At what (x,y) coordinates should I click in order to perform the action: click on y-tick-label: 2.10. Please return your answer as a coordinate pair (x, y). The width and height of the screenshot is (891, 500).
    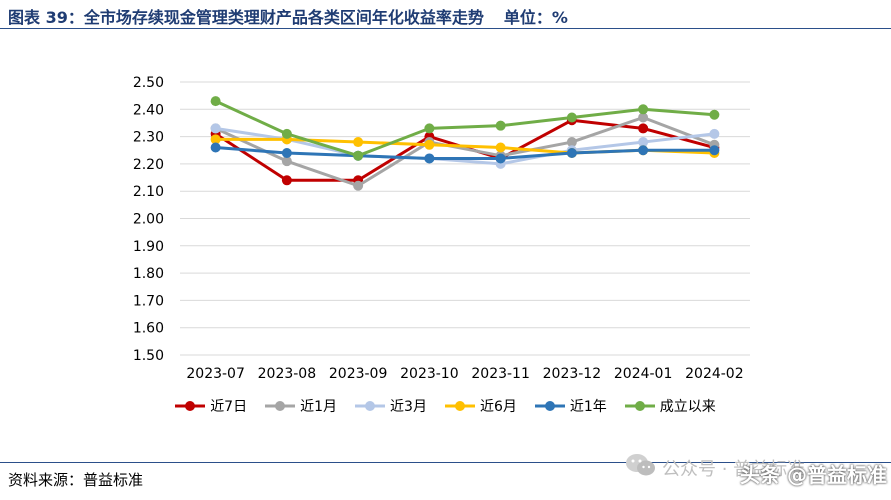
    Looking at the image, I should click on (148, 192).